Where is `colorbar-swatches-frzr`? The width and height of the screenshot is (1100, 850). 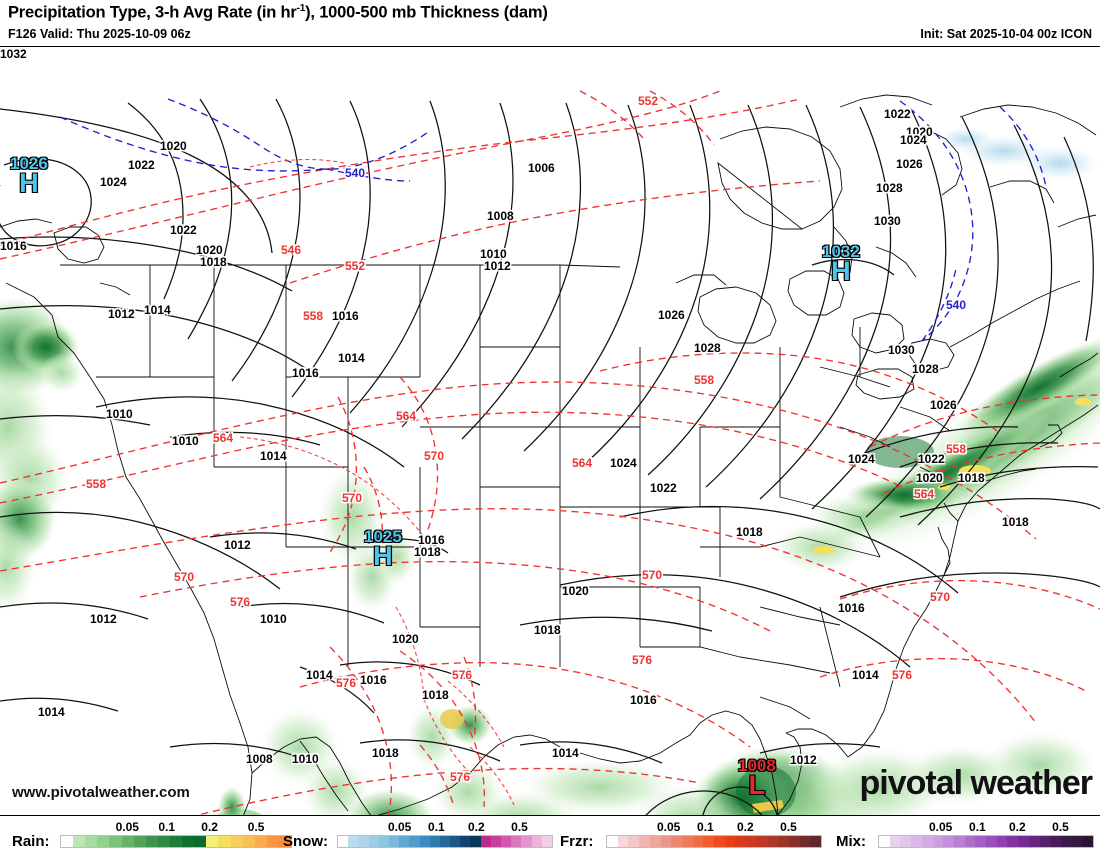
colorbar-swatches-frzr is located at coordinates (714, 841).